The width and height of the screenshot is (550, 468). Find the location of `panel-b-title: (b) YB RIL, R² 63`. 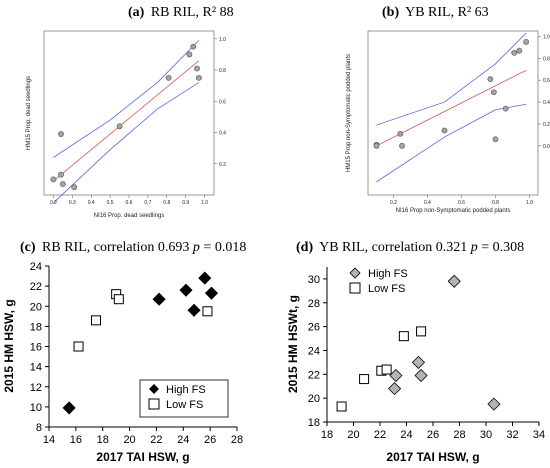

panel-b-title: (b) YB RIL, R² 63 is located at coordinates (435, 12).